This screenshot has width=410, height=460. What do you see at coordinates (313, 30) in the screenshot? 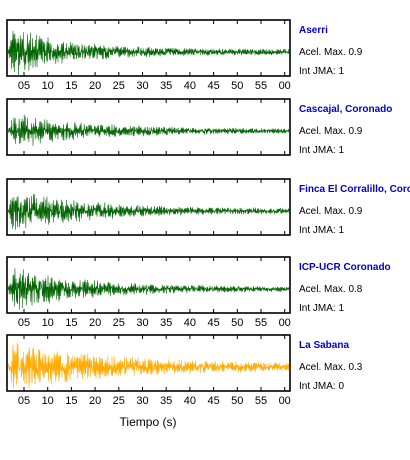
I see `station-name: Aserri` at bounding box center [313, 30].